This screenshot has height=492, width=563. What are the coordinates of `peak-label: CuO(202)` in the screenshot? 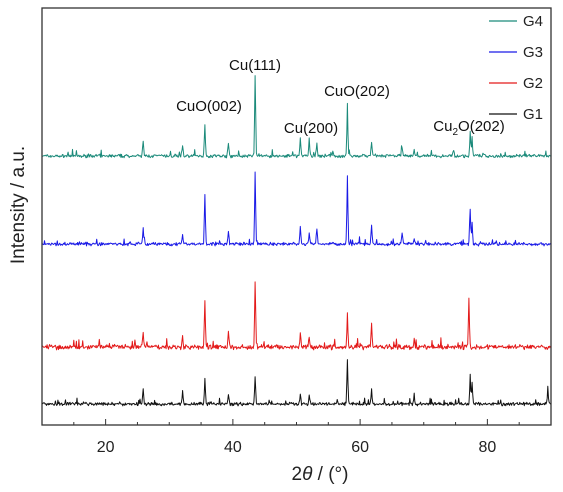 It's located at (357, 91).